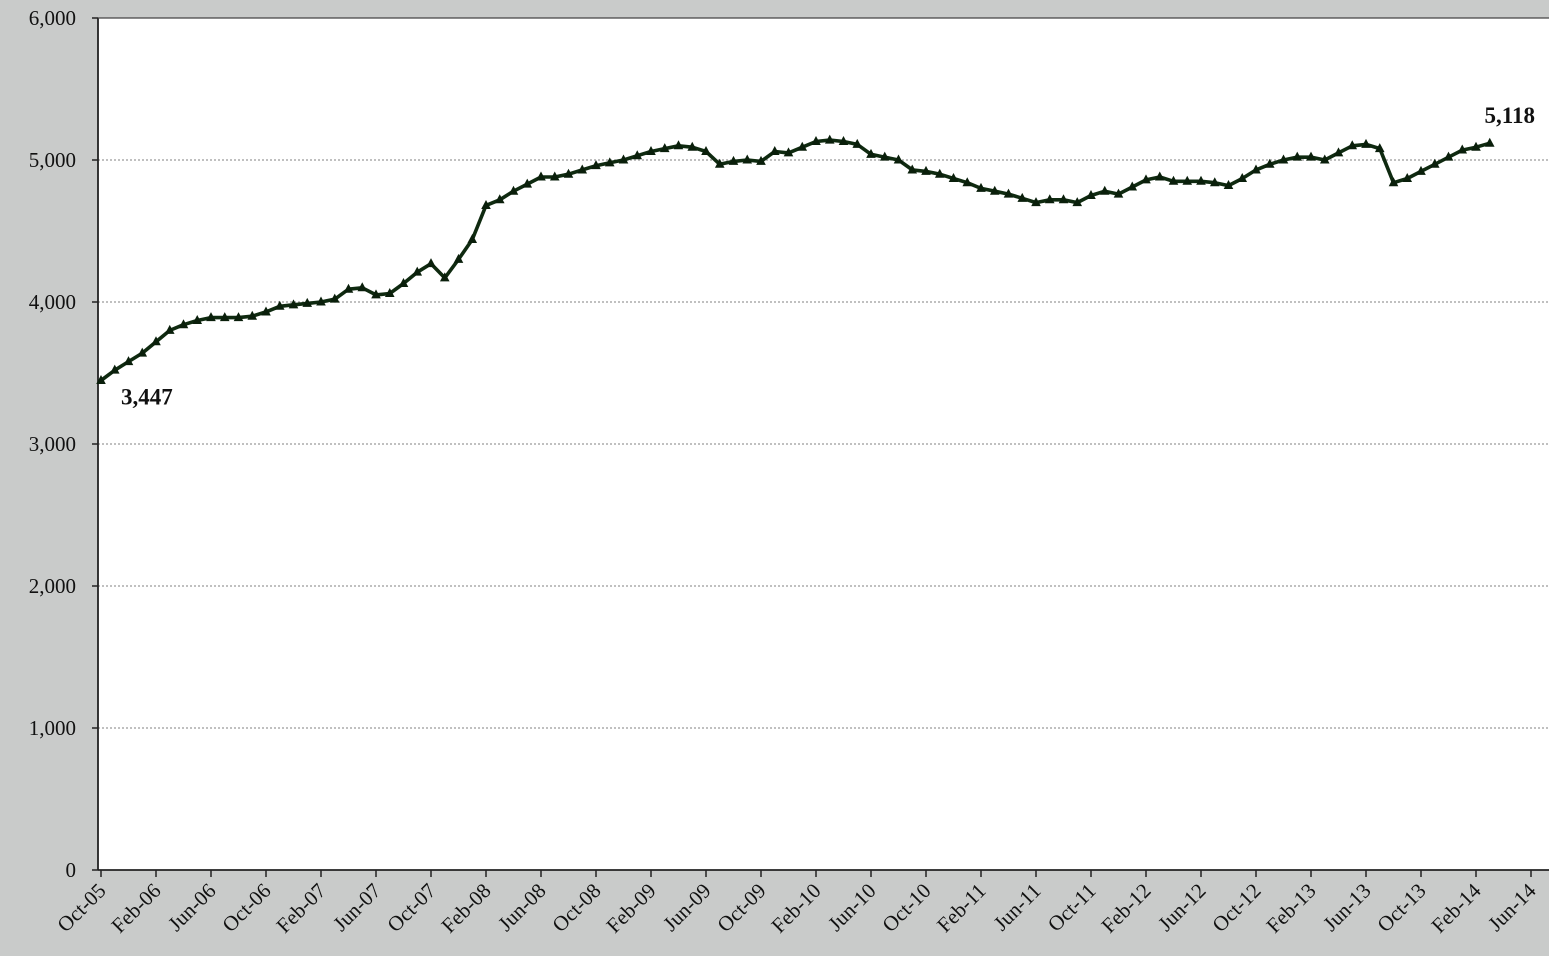 The height and width of the screenshot is (956, 1549). I want to click on x-tick-label: Jun-07, so click(356, 907).